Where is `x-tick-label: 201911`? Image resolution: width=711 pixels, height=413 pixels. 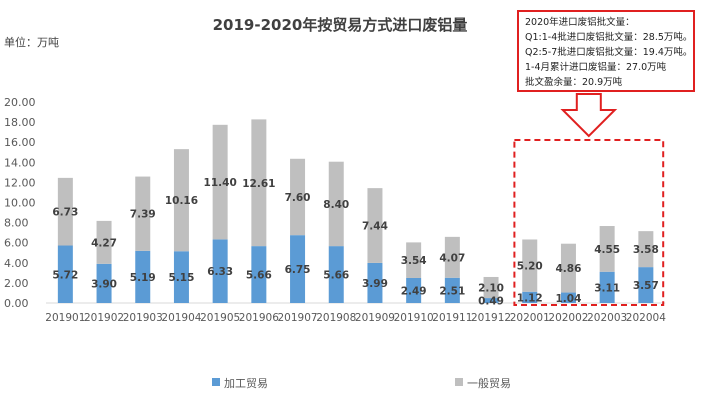 x-tick-label: 201911 is located at coordinates (452, 318).